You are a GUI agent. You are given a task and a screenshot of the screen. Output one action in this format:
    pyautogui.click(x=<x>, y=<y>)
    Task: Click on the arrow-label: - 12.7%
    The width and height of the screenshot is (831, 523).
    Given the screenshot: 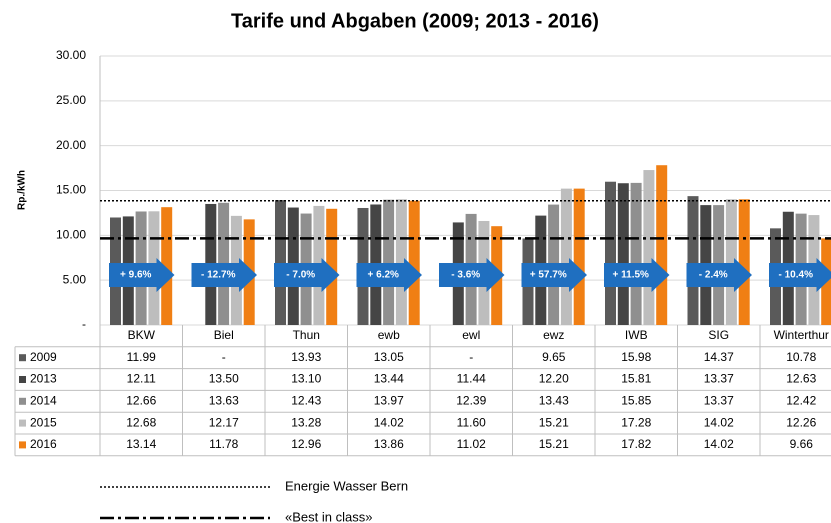 What is the action you would take?
    pyautogui.click(x=218, y=275)
    